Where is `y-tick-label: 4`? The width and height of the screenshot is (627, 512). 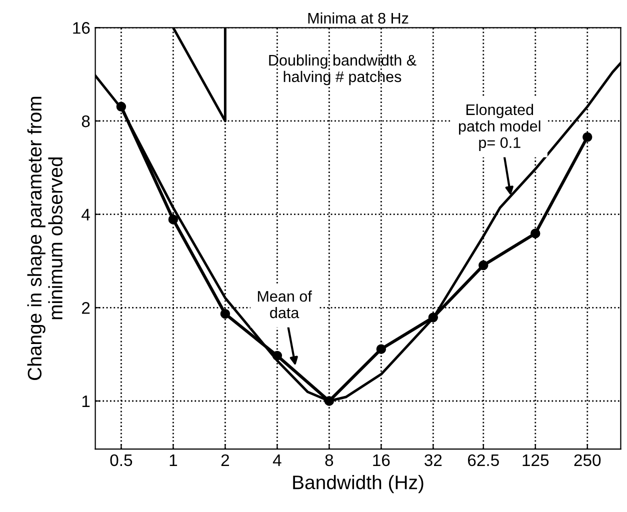
y-tick-label: 4 is located at coordinates (86, 214).